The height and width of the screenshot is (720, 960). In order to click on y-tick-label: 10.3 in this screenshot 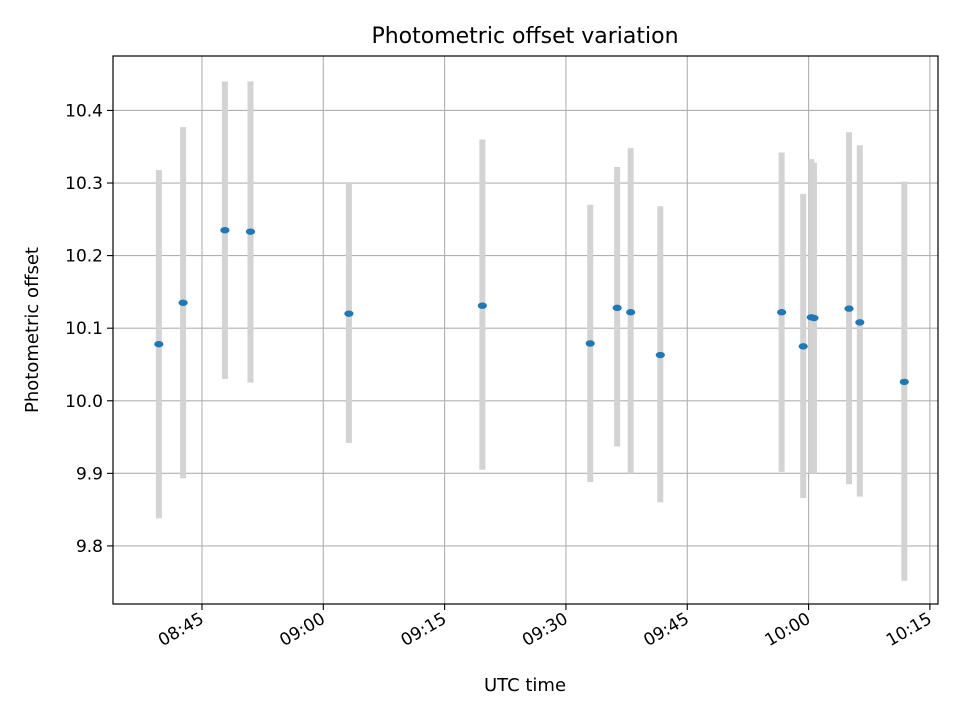, I will do `click(84, 184)`.